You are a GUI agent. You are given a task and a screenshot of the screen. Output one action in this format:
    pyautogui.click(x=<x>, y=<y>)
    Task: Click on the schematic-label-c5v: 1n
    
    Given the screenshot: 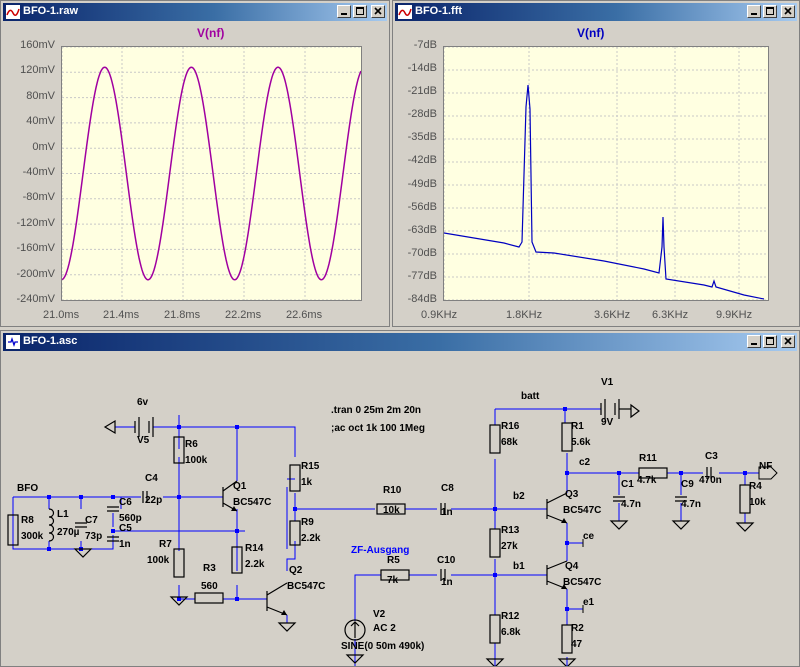 What is the action you would take?
    pyautogui.click(x=125, y=544)
    